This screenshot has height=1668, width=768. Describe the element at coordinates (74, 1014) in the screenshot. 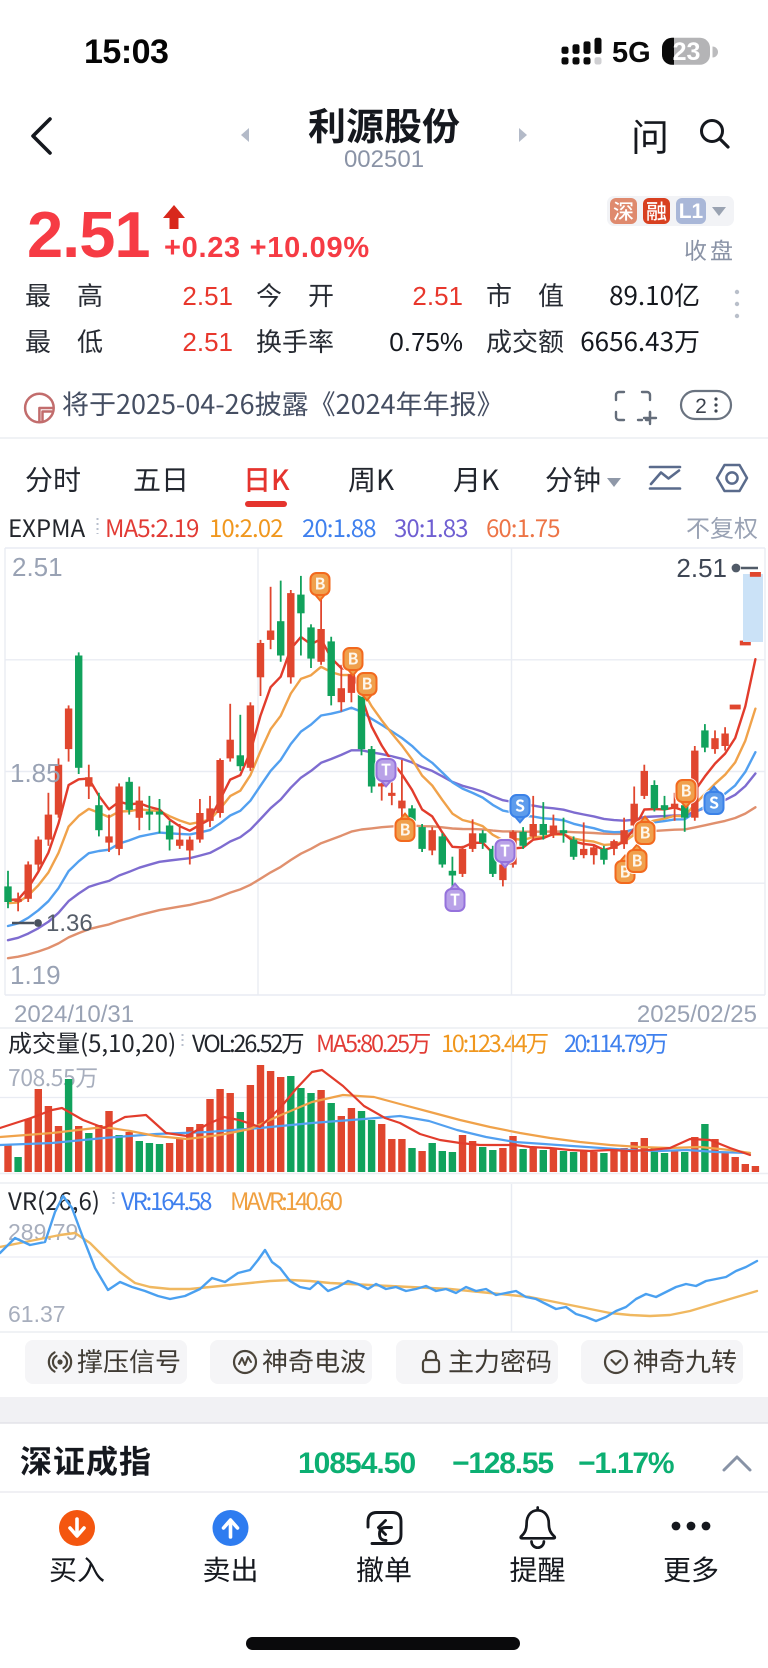

I see `svg-text: 2024/10/31` at that location.